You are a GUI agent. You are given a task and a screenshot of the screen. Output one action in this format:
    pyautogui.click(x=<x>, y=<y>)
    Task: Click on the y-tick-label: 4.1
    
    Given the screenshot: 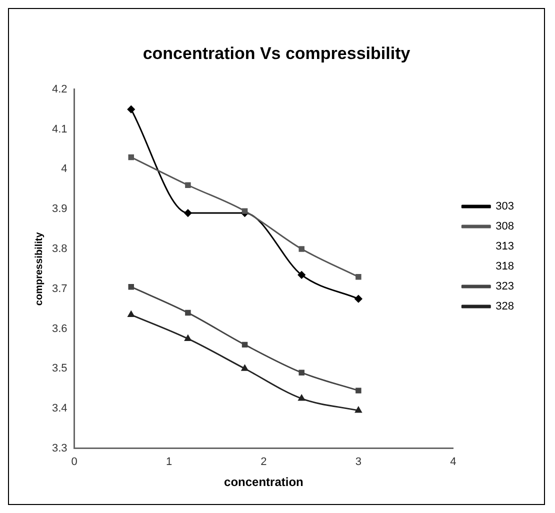 What is the action you would take?
    pyautogui.click(x=60, y=129)
    